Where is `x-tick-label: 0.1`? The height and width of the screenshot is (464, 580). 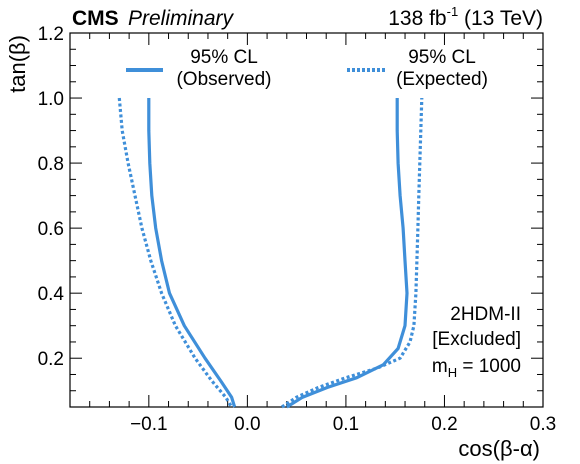
x-tick-label: 0.1 is located at coordinates (346, 424).